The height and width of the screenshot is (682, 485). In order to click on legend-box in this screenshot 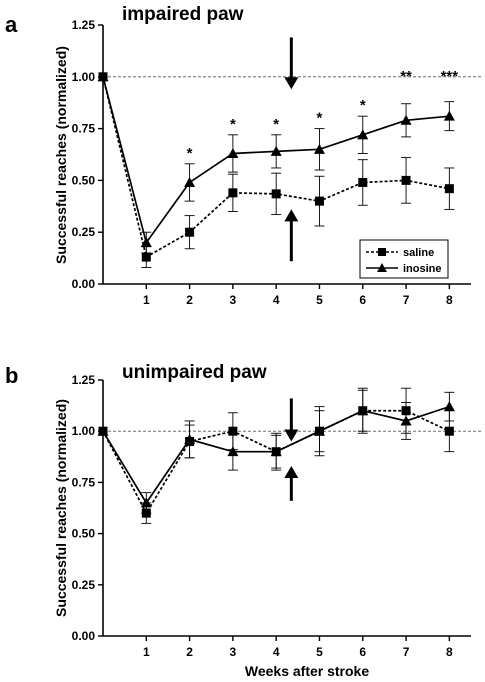, I will do `click(404, 259)`.